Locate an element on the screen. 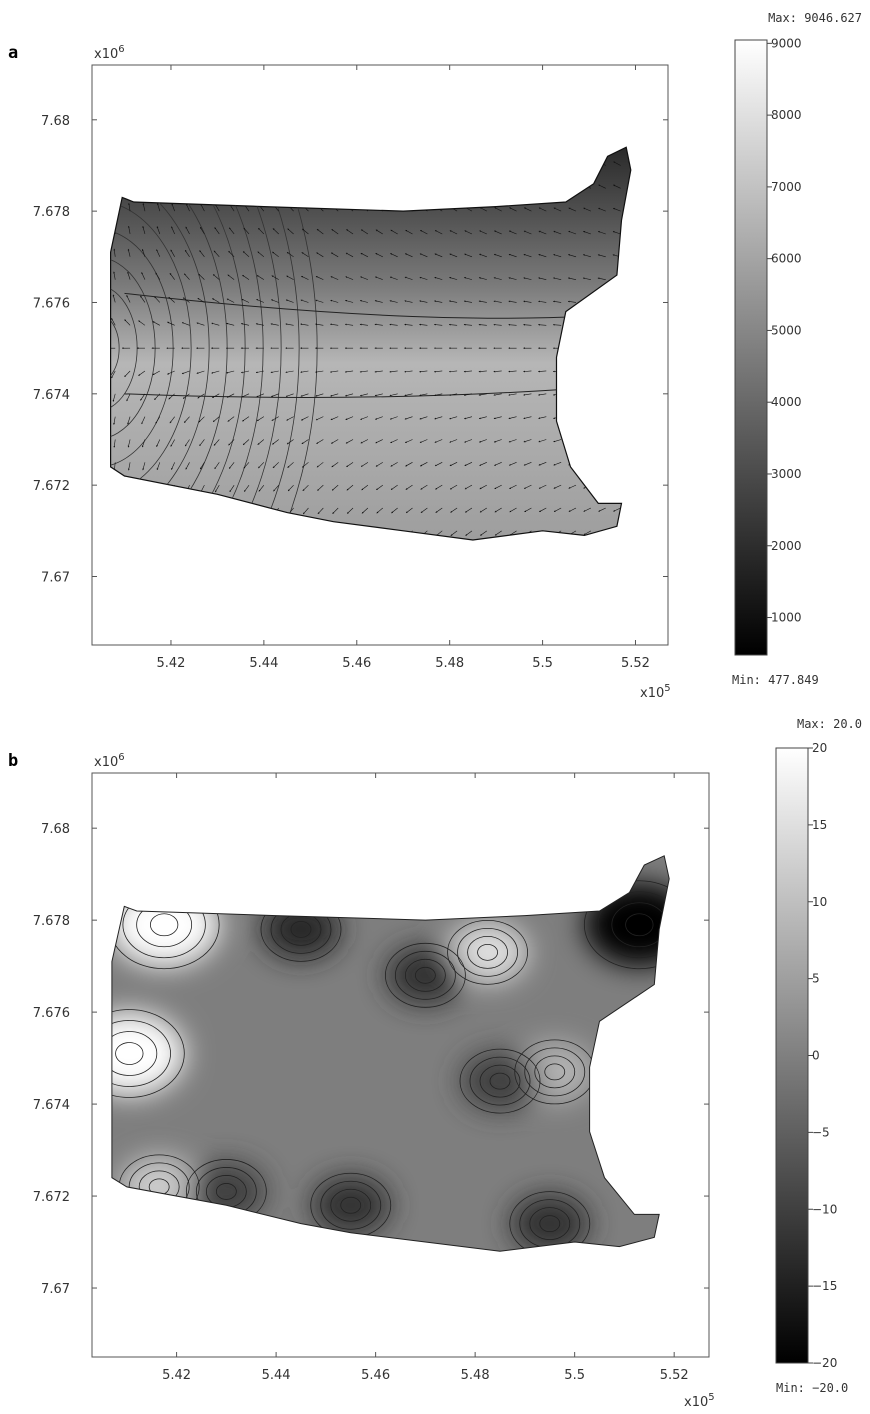  y-tick-label: 7.676 is located at coordinates (51, 303).